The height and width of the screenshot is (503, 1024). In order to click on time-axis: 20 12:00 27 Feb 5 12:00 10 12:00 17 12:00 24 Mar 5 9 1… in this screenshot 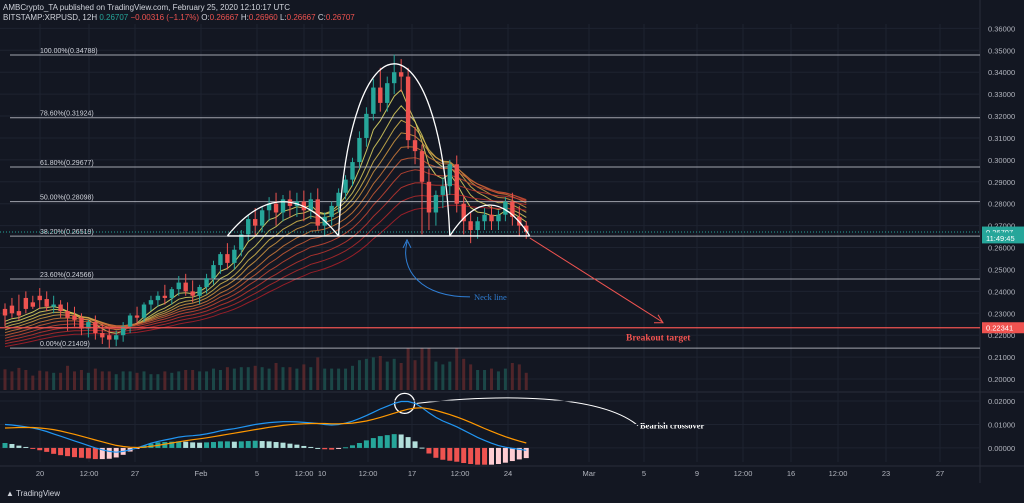, I will do `click(490, 473)`.